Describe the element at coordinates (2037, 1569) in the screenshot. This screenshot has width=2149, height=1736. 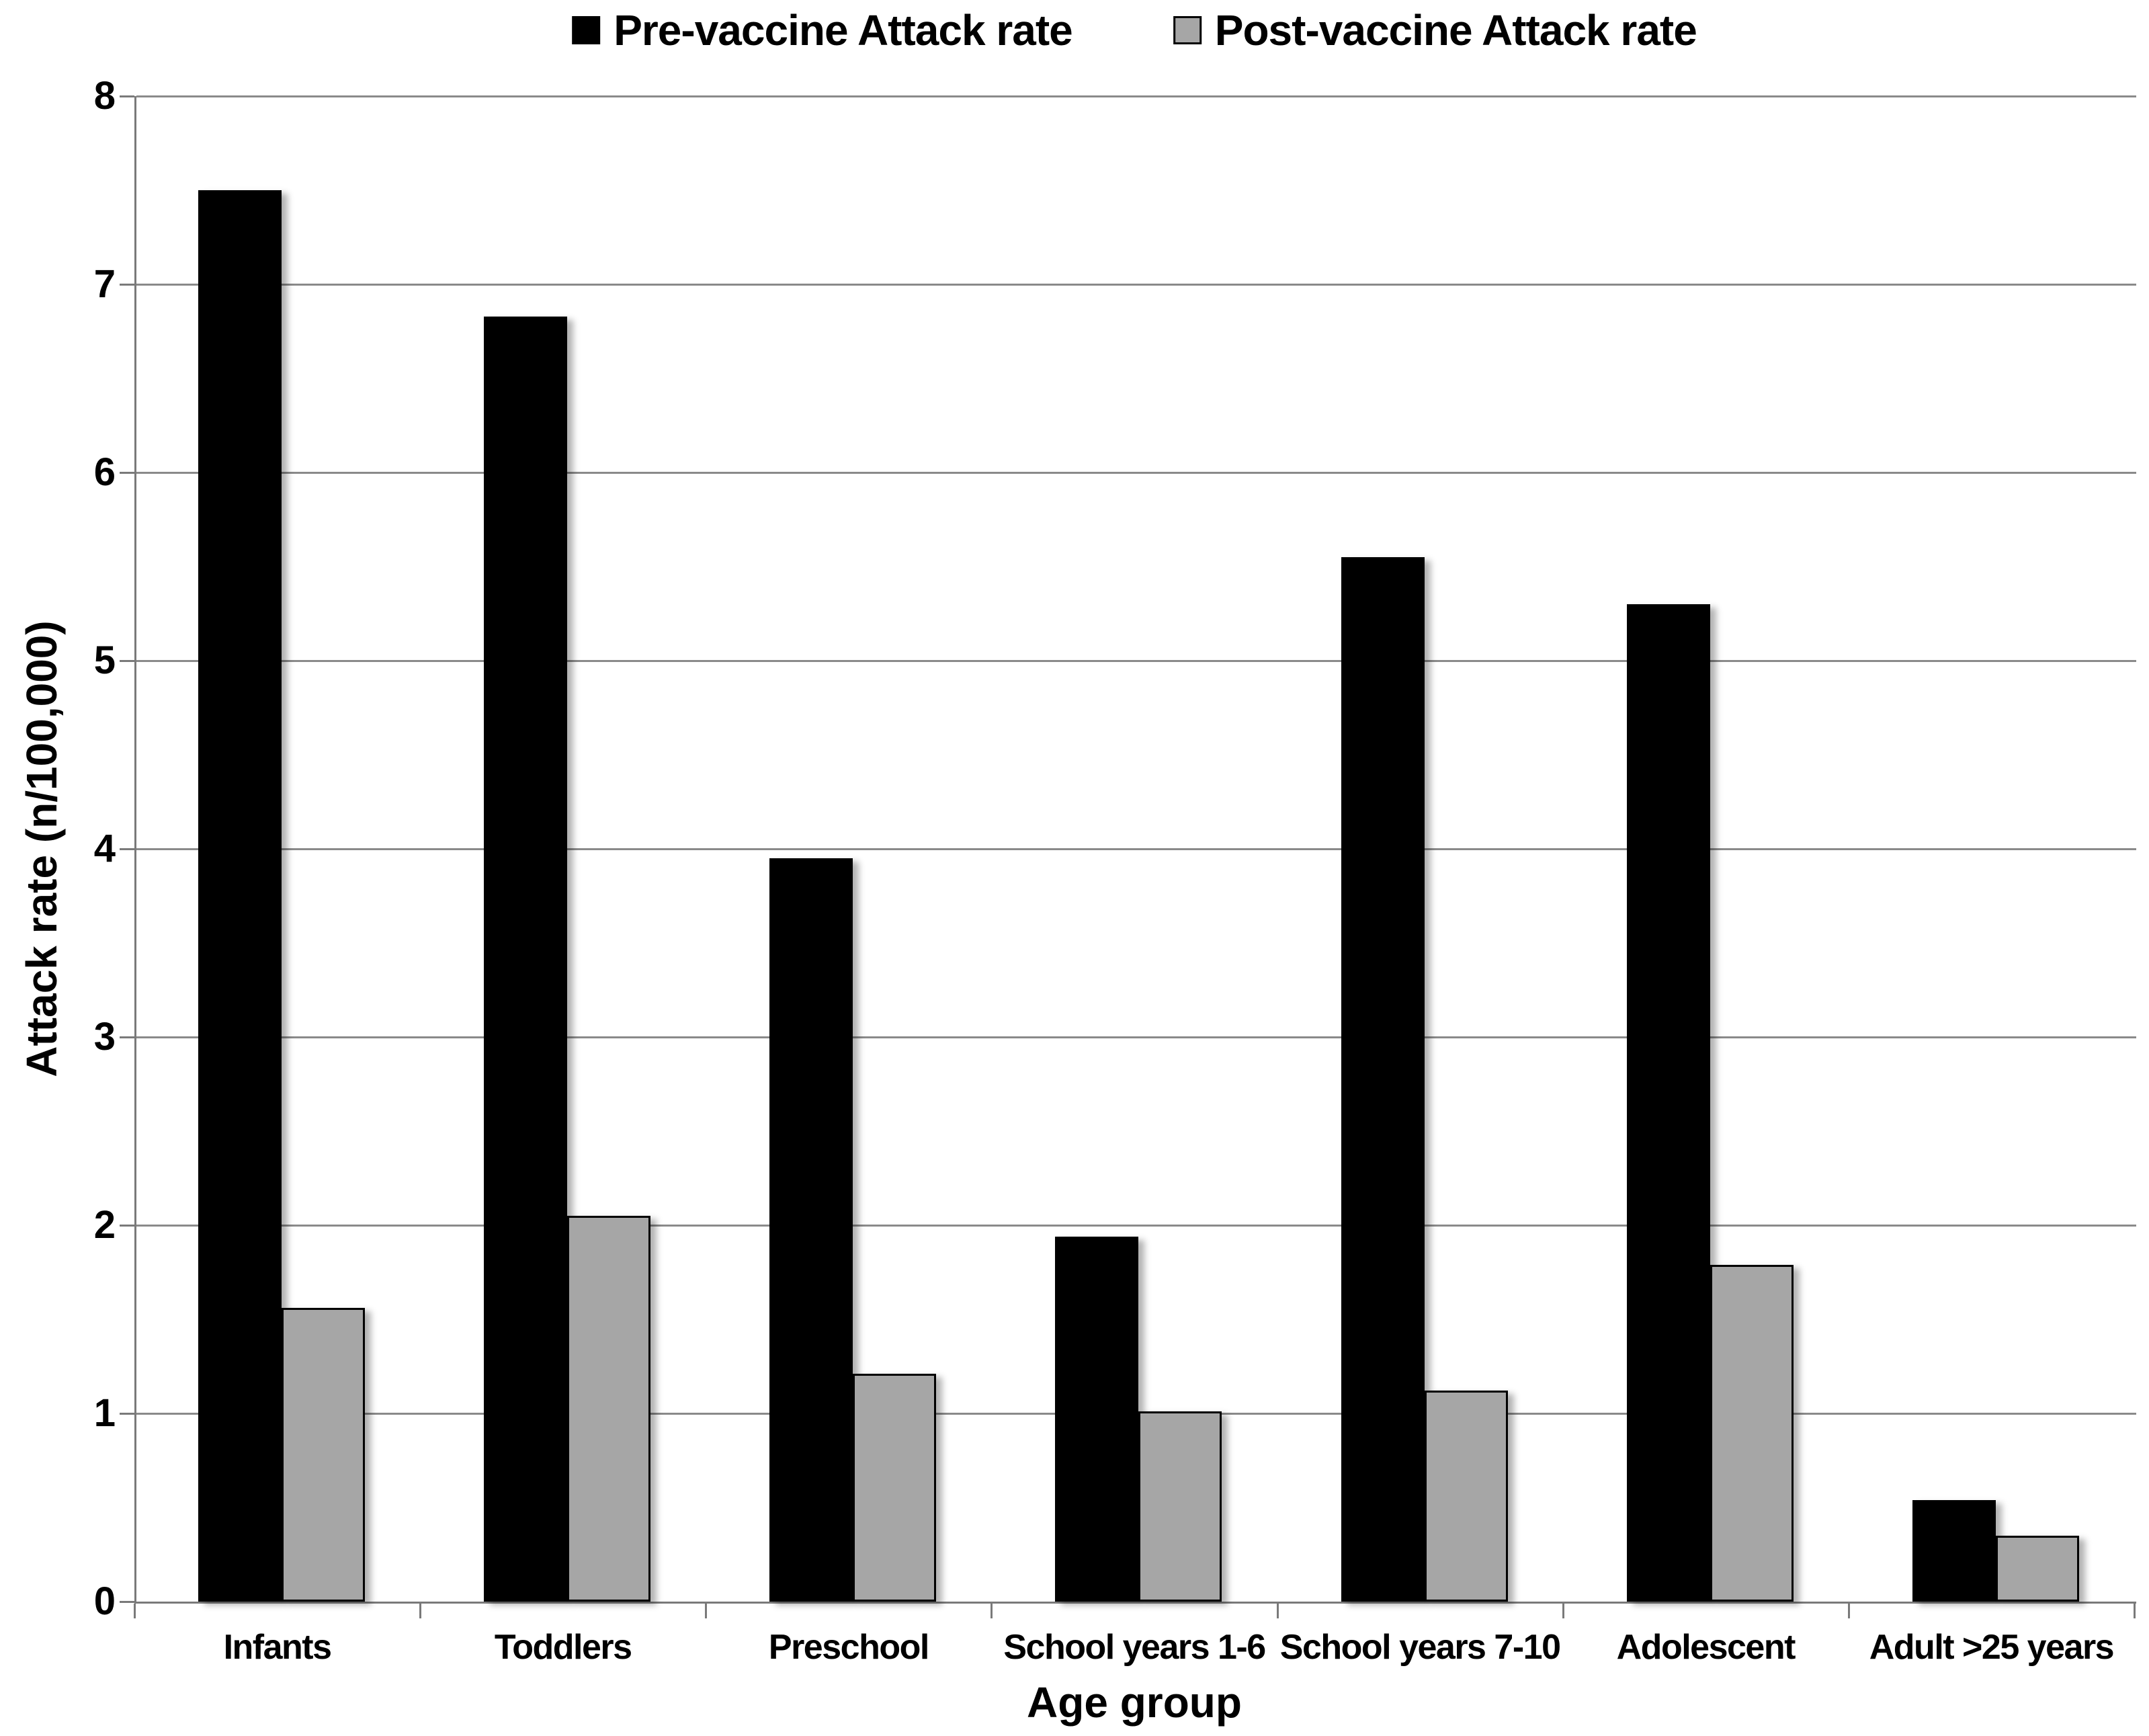
I see `bar-post-vaccine-adult-25-years` at that location.